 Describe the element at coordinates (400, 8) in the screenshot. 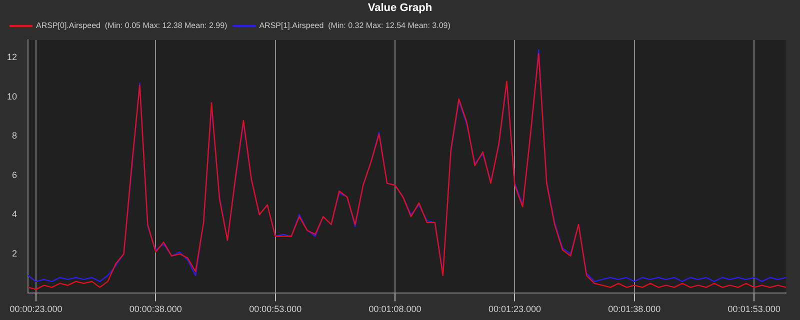

I see `chart-title: Value Graph` at that location.